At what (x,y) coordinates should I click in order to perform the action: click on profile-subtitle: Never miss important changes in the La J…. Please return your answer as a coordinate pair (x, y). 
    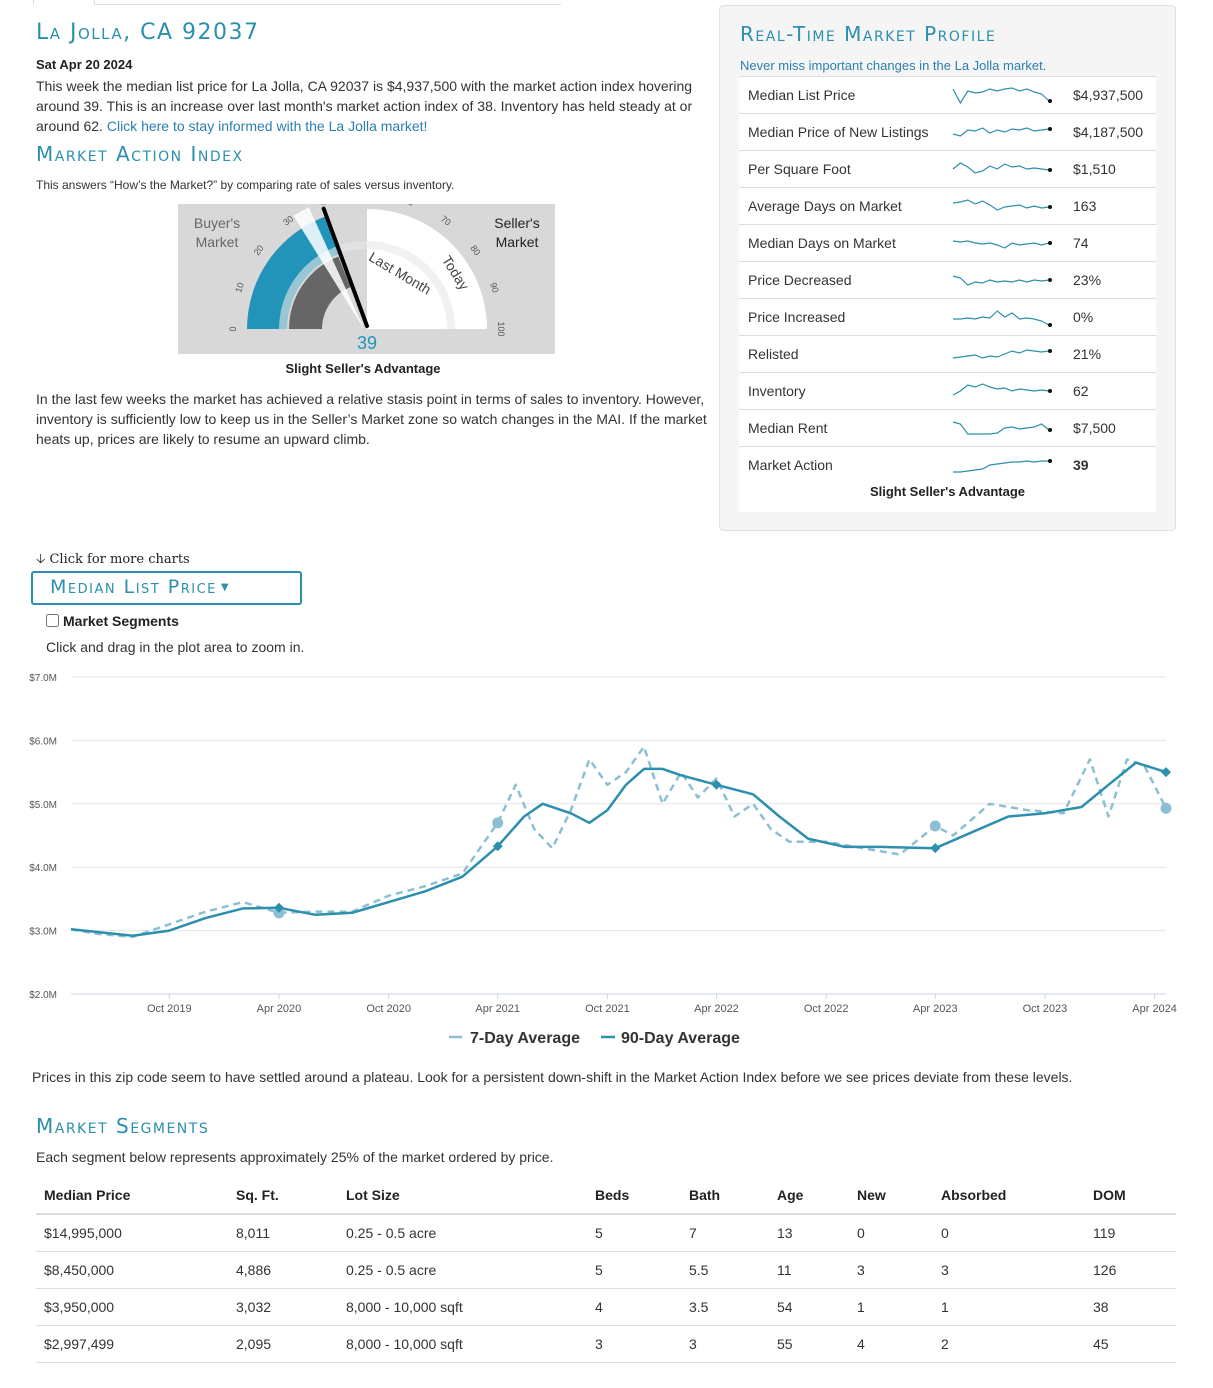
    Looking at the image, I should click on (893, 65).